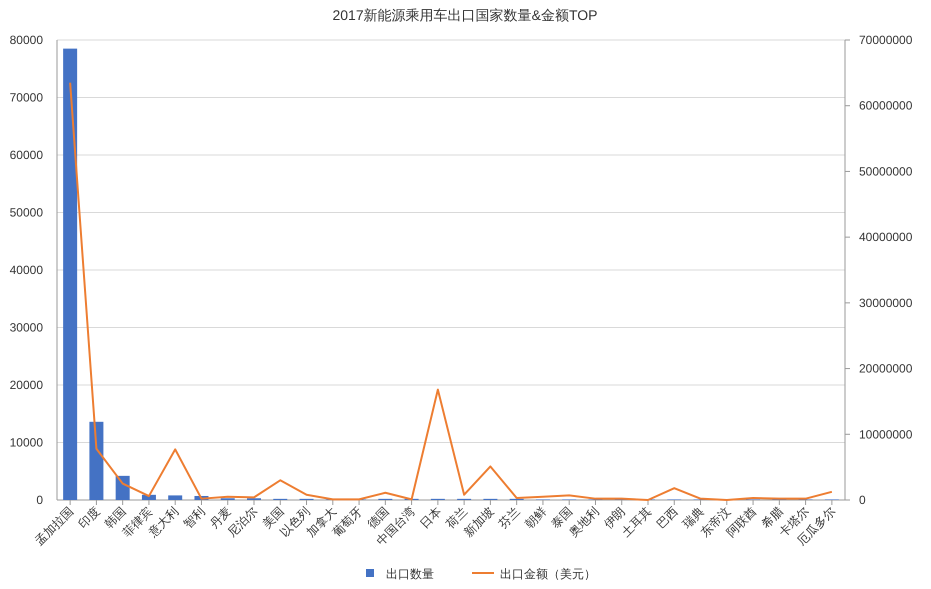 The image size is (931, 589). I want to click on chart-title: 2017新能源乘用车出口国家数量&金额TOP, so click(465, 15).